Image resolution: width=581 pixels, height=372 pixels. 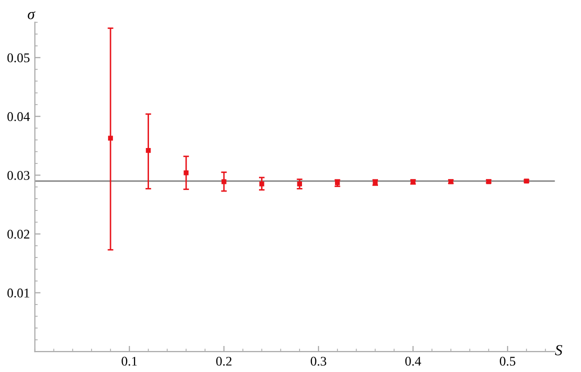 I want to click on x-tick-label: 0.4, so click(x=413, y=361).